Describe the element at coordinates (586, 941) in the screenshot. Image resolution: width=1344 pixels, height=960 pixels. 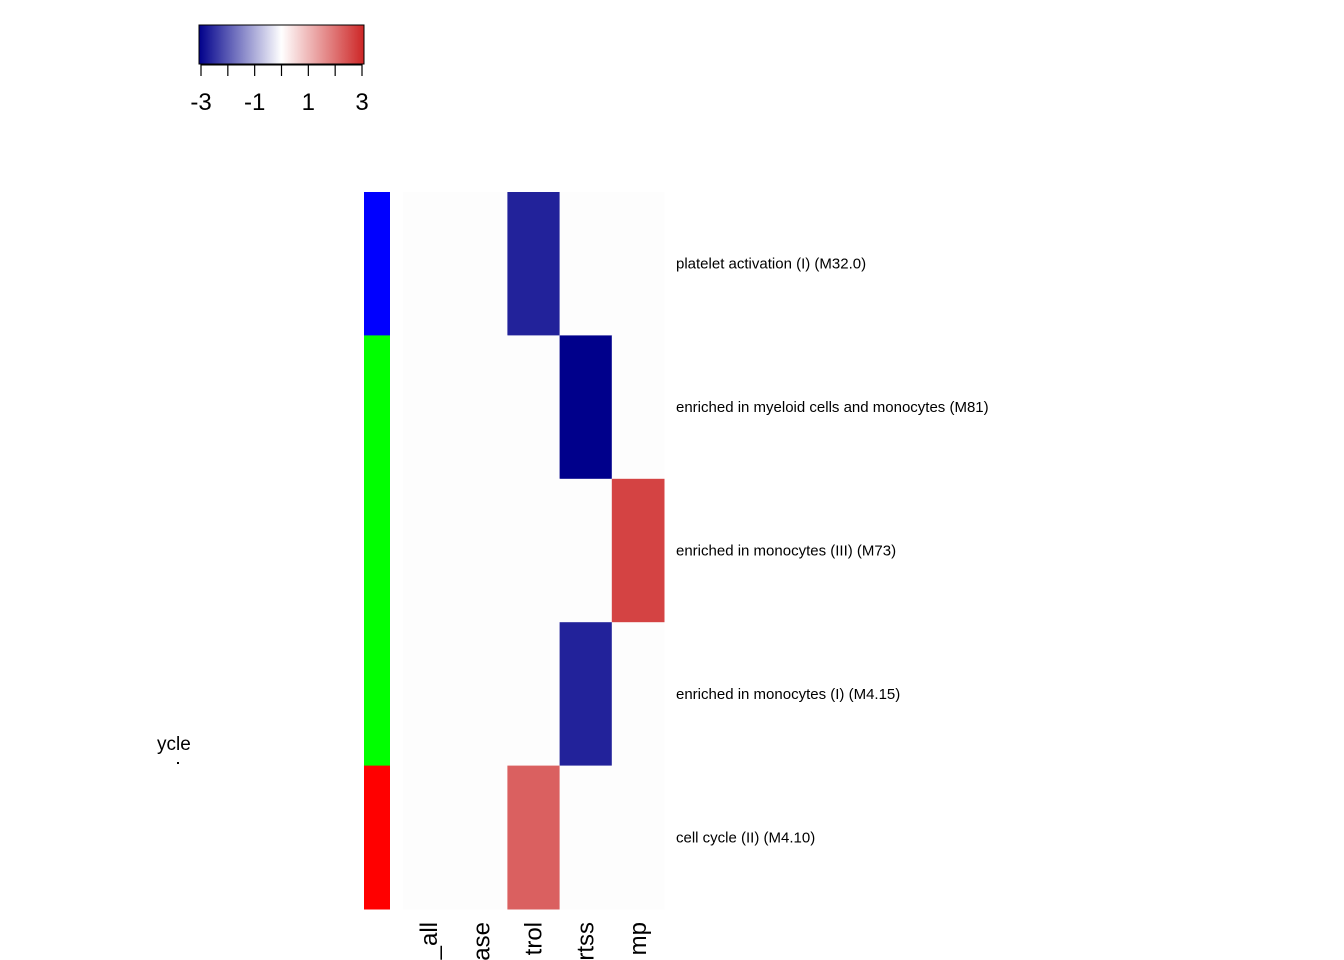
I see `column-label: rtss` at that location.